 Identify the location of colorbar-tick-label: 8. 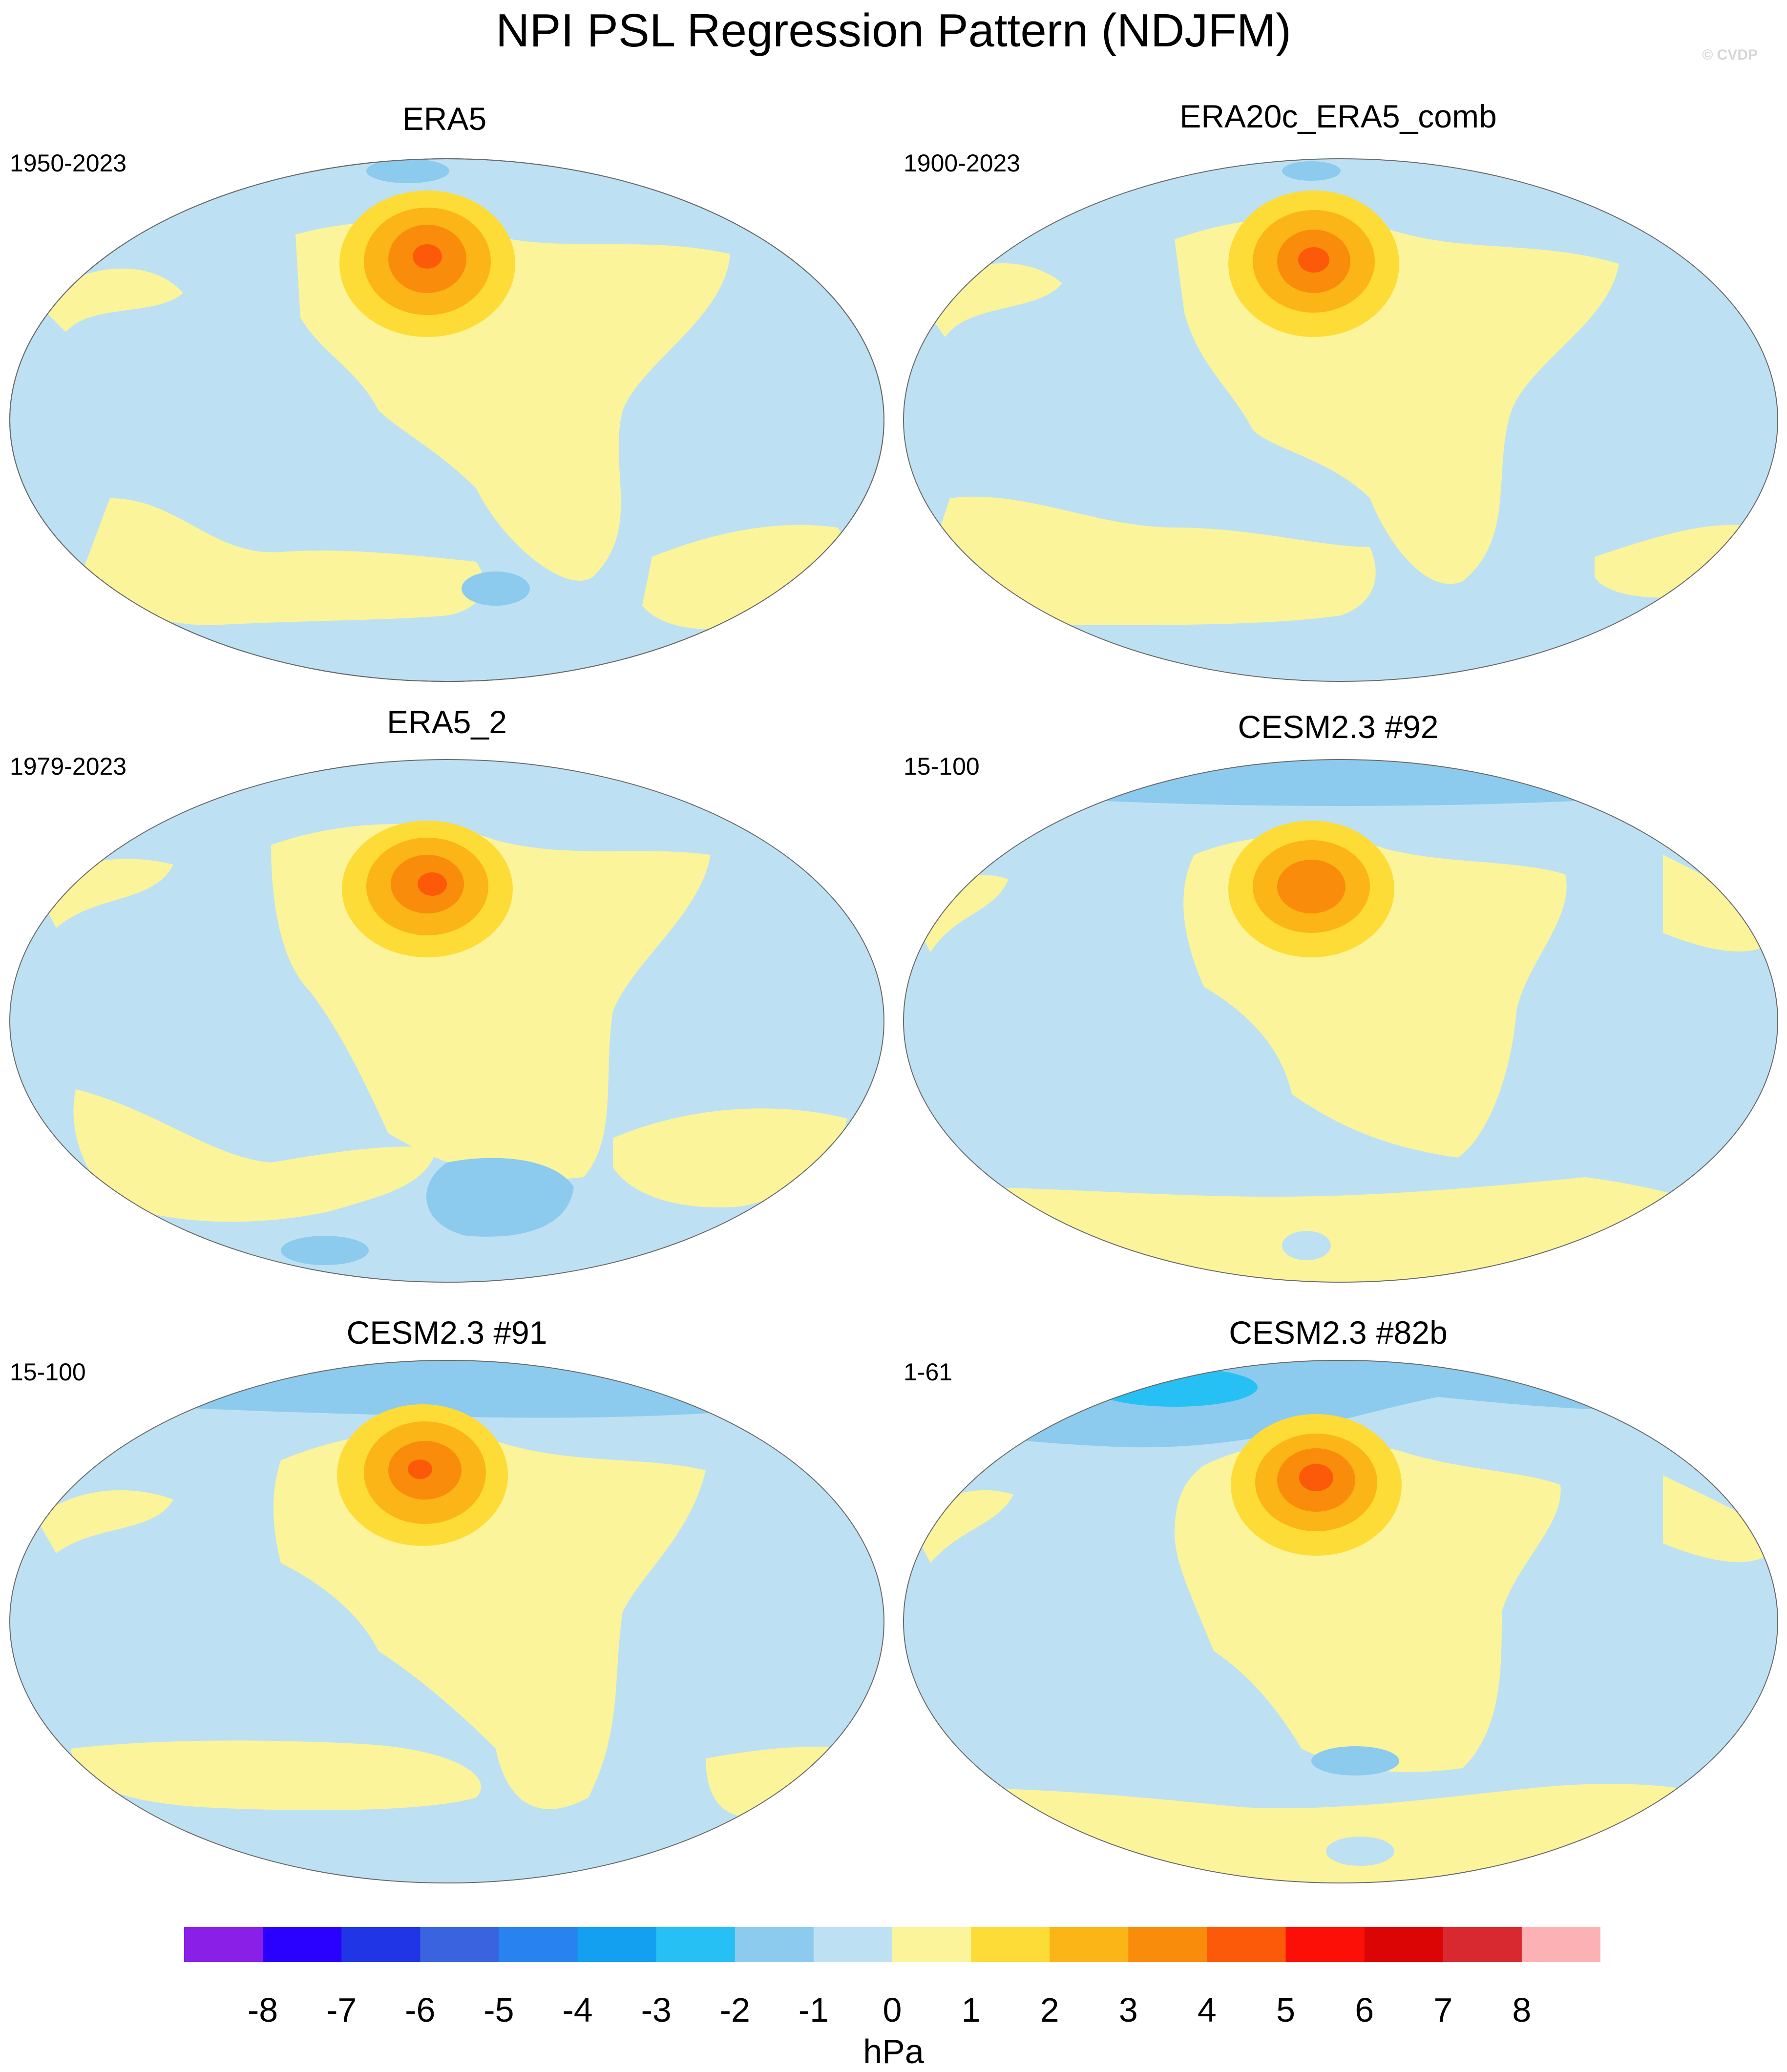
(1522, 2010).